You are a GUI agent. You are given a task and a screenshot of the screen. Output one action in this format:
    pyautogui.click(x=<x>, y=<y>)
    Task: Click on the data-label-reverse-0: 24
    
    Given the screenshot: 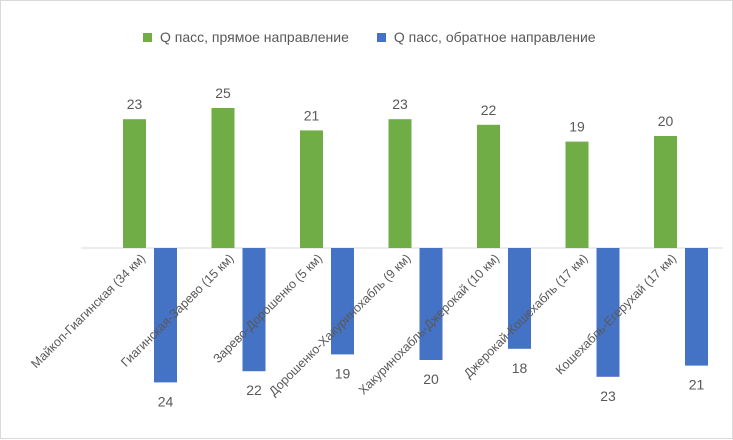 What is the action you would take?
    pyautogui.click(x=166, y=401)
    